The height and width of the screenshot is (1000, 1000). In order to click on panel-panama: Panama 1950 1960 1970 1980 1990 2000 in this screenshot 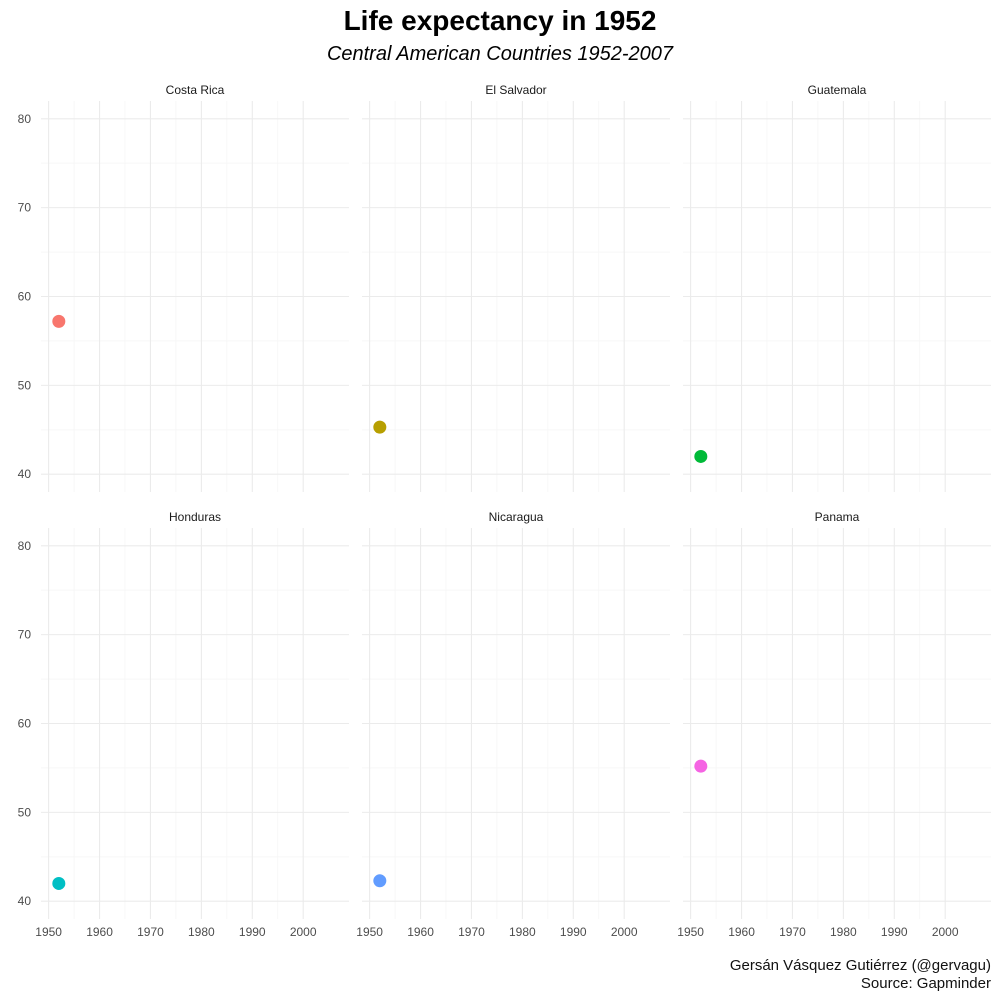, I will do `click(834, 724)`.